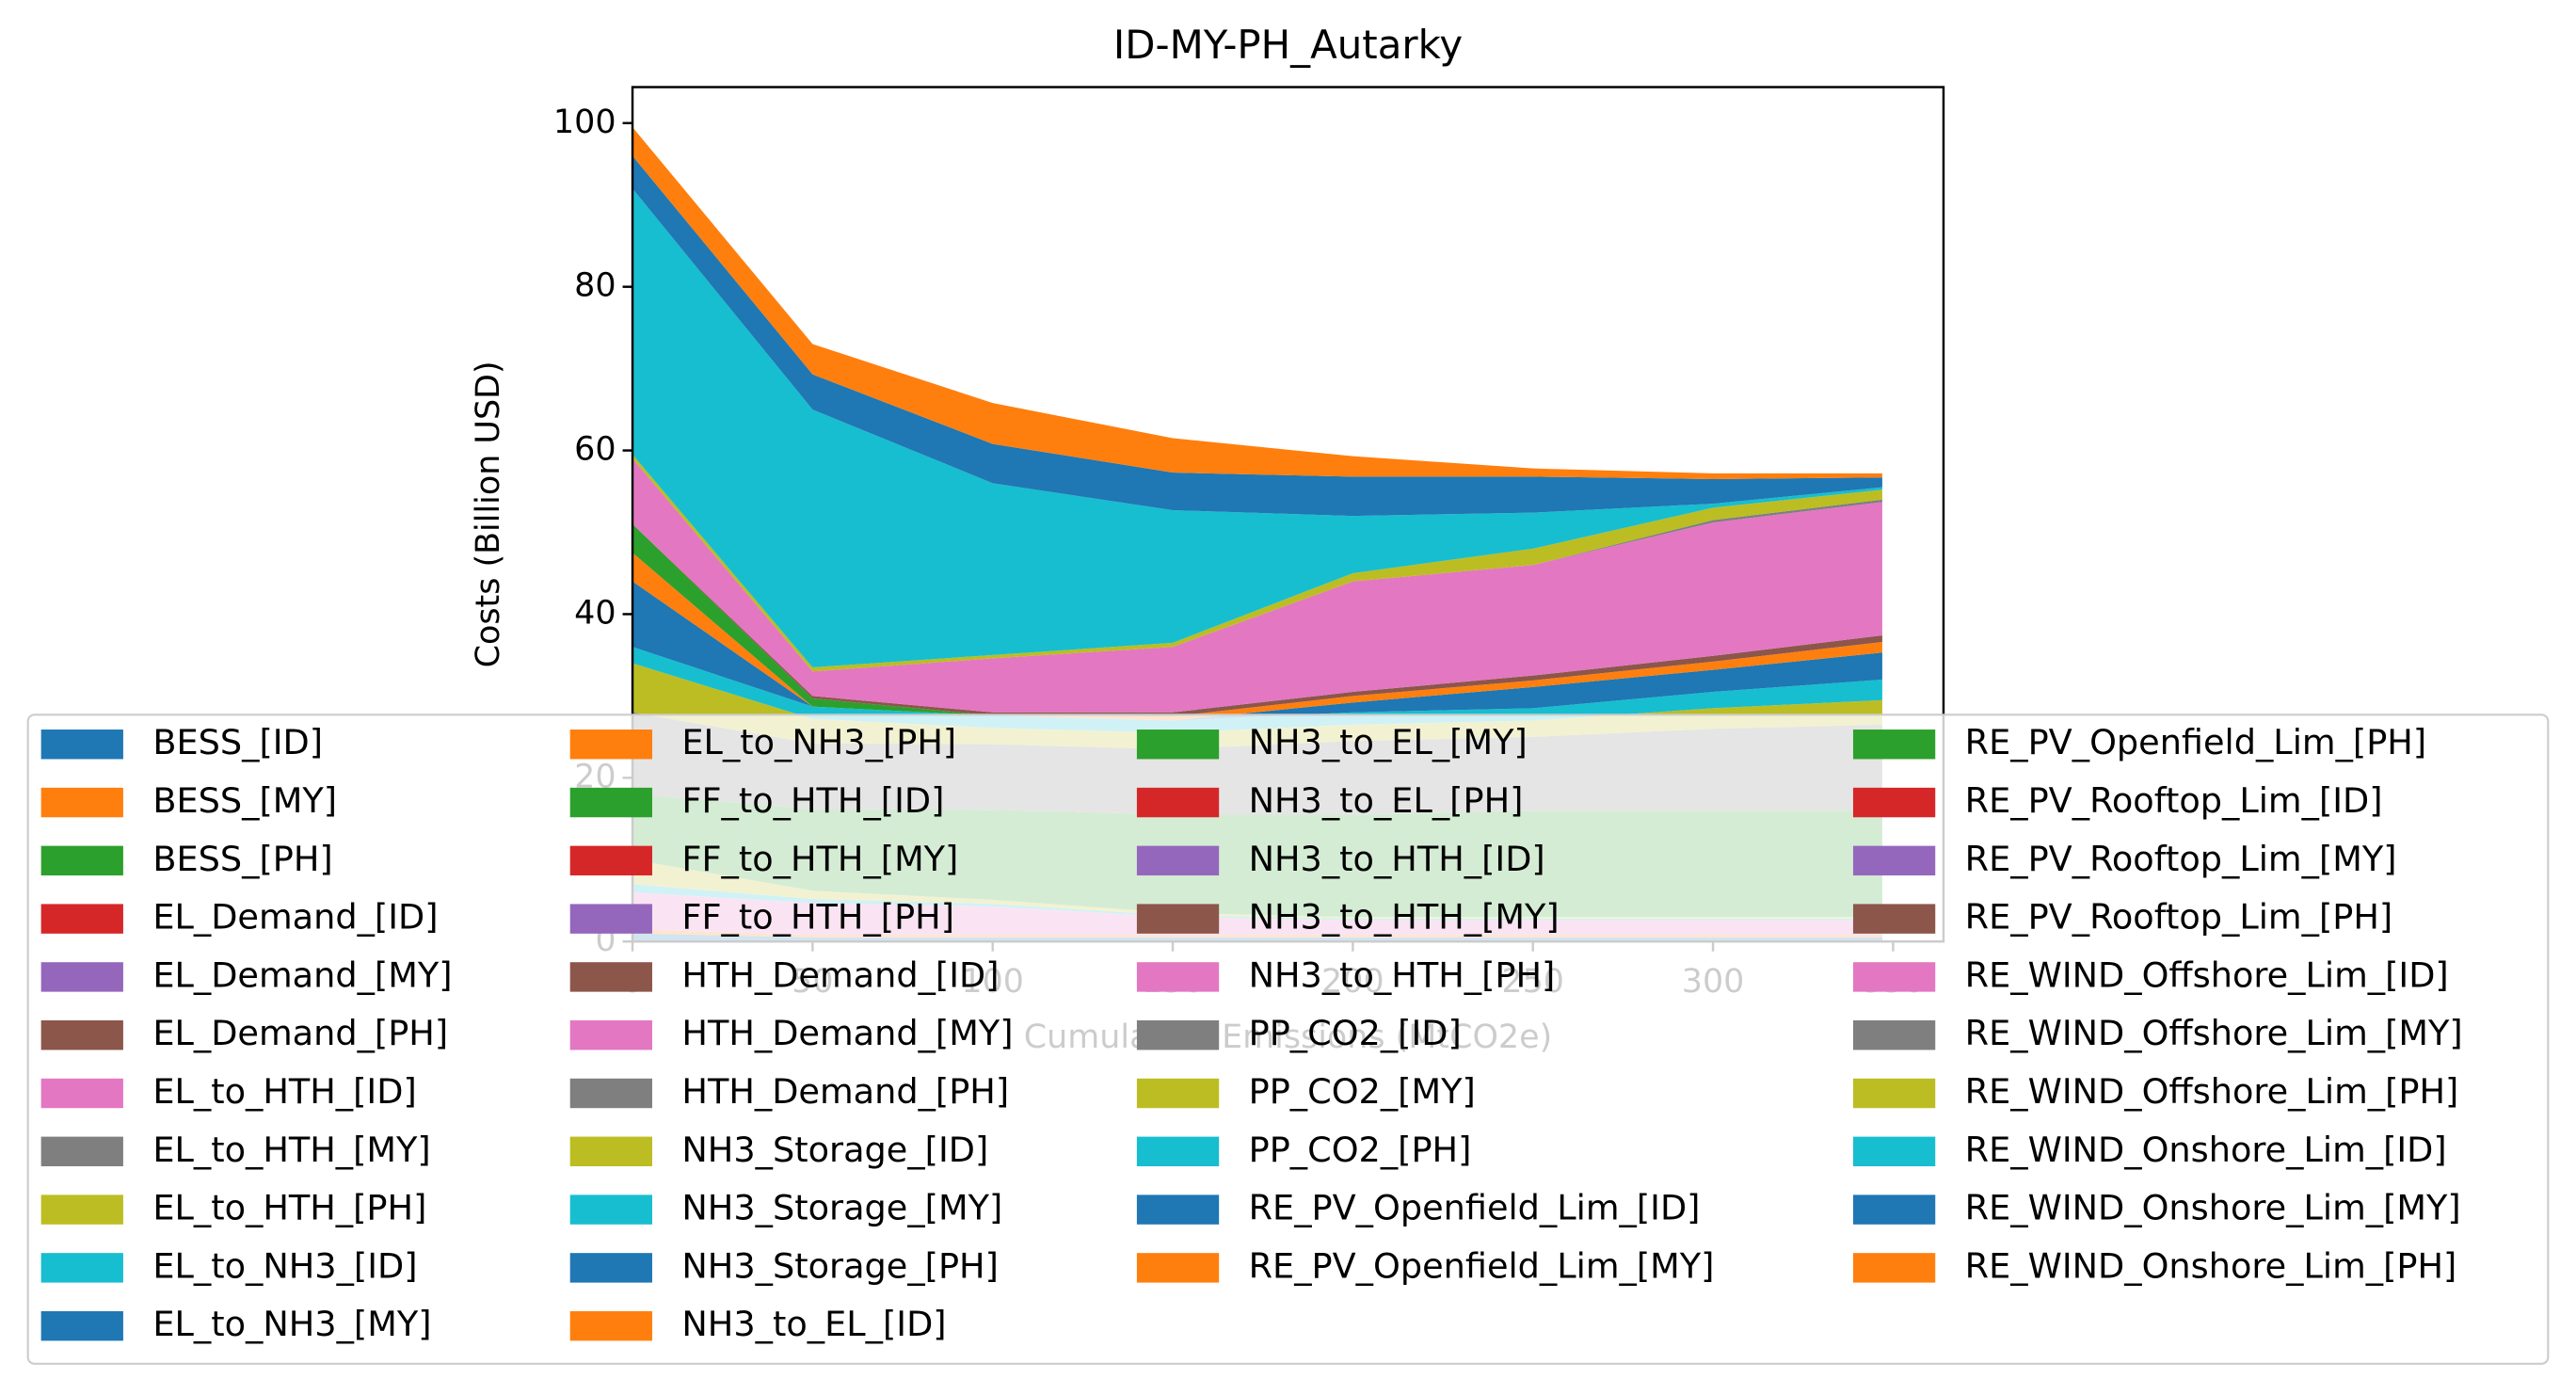 This screenshot has width=2576, height=1395. What do you see at coordinates (1386, 800) in the screenshot?
I see `legend-label: NH3_to_EL_[PH]` at bounding box center [1386, 800].